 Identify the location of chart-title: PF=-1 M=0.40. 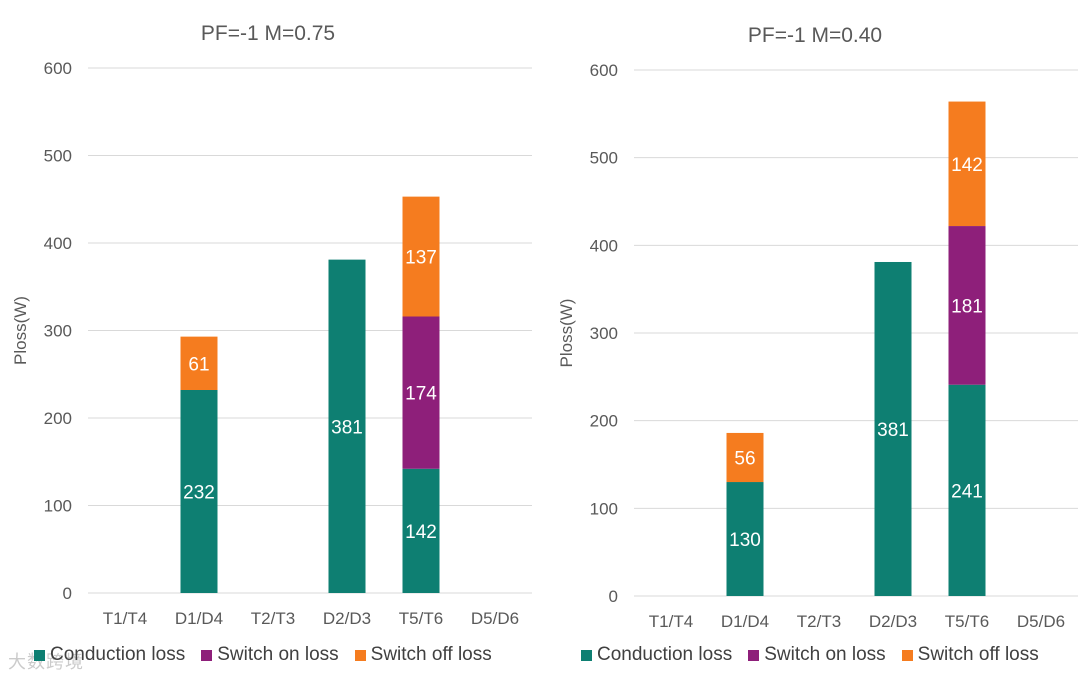
(815, 35).